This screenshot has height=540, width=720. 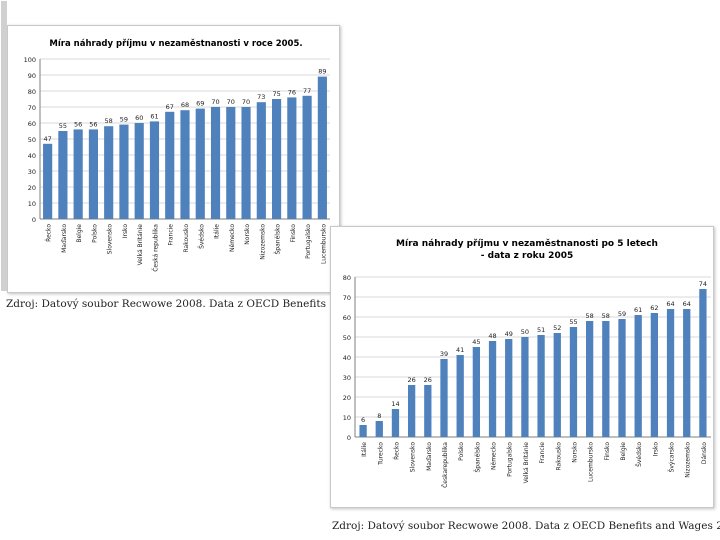 What do you see at coordinates (4, 146) in the screenshot?
I see `side-divider` at bounding box center [4, 146].